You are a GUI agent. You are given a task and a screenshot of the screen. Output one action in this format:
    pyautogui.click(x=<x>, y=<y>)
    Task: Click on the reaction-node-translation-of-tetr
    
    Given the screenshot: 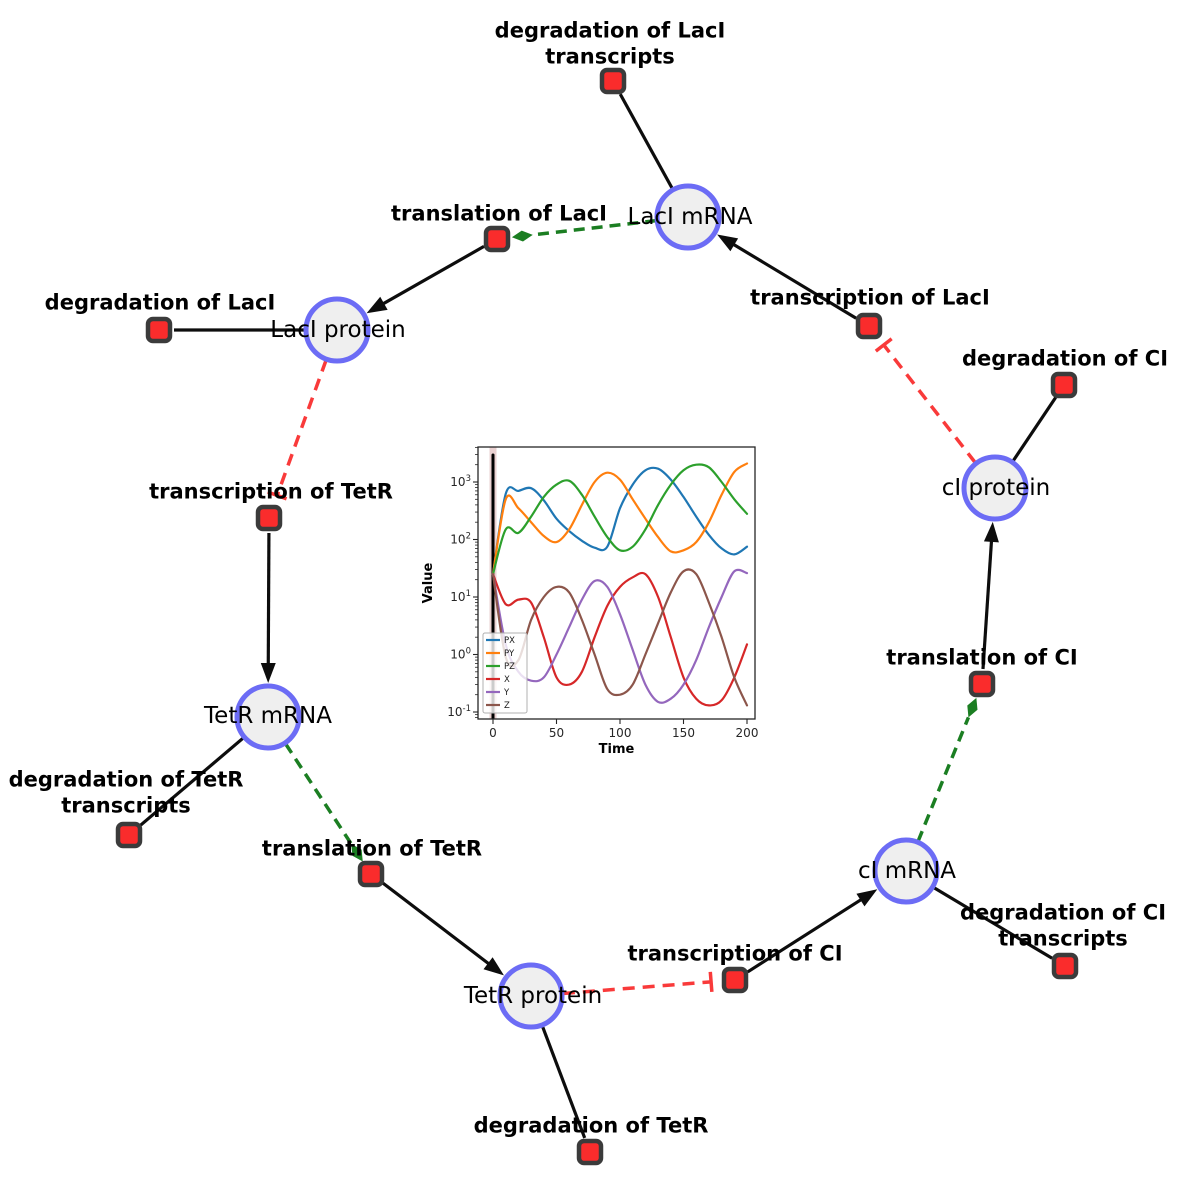 What is the action you would take?
    pyautogui.click(x=371, y=874)
    